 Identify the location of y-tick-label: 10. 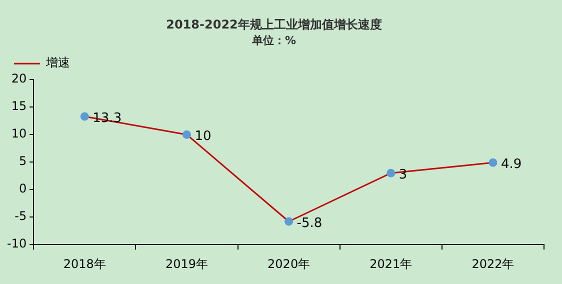
(19, 133).